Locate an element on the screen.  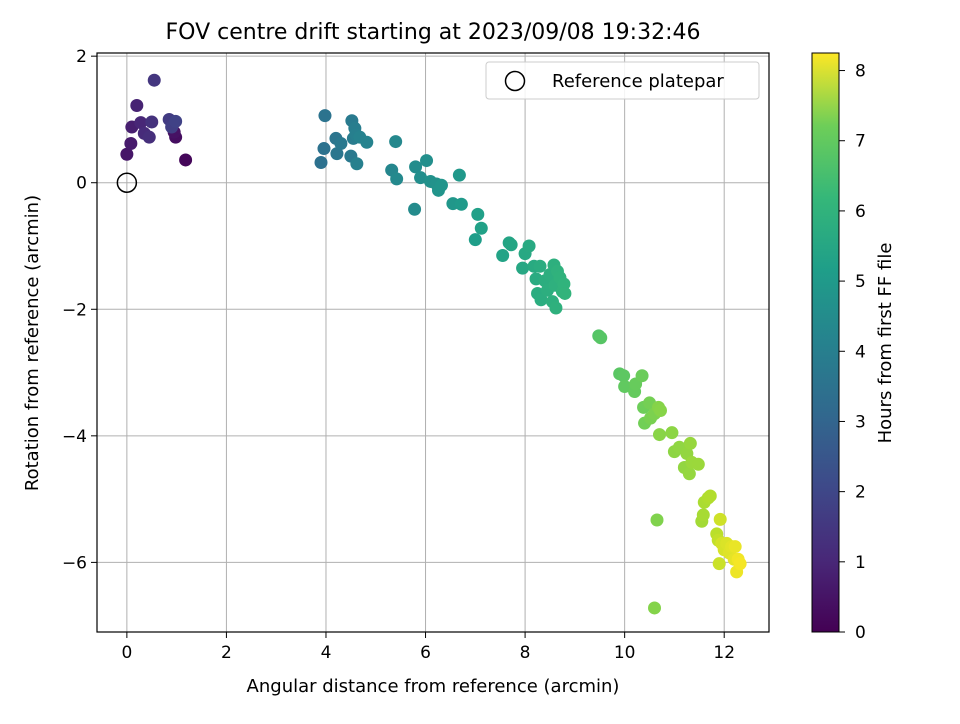
y-tick-label: −4 is located at coordinates (74, 437).